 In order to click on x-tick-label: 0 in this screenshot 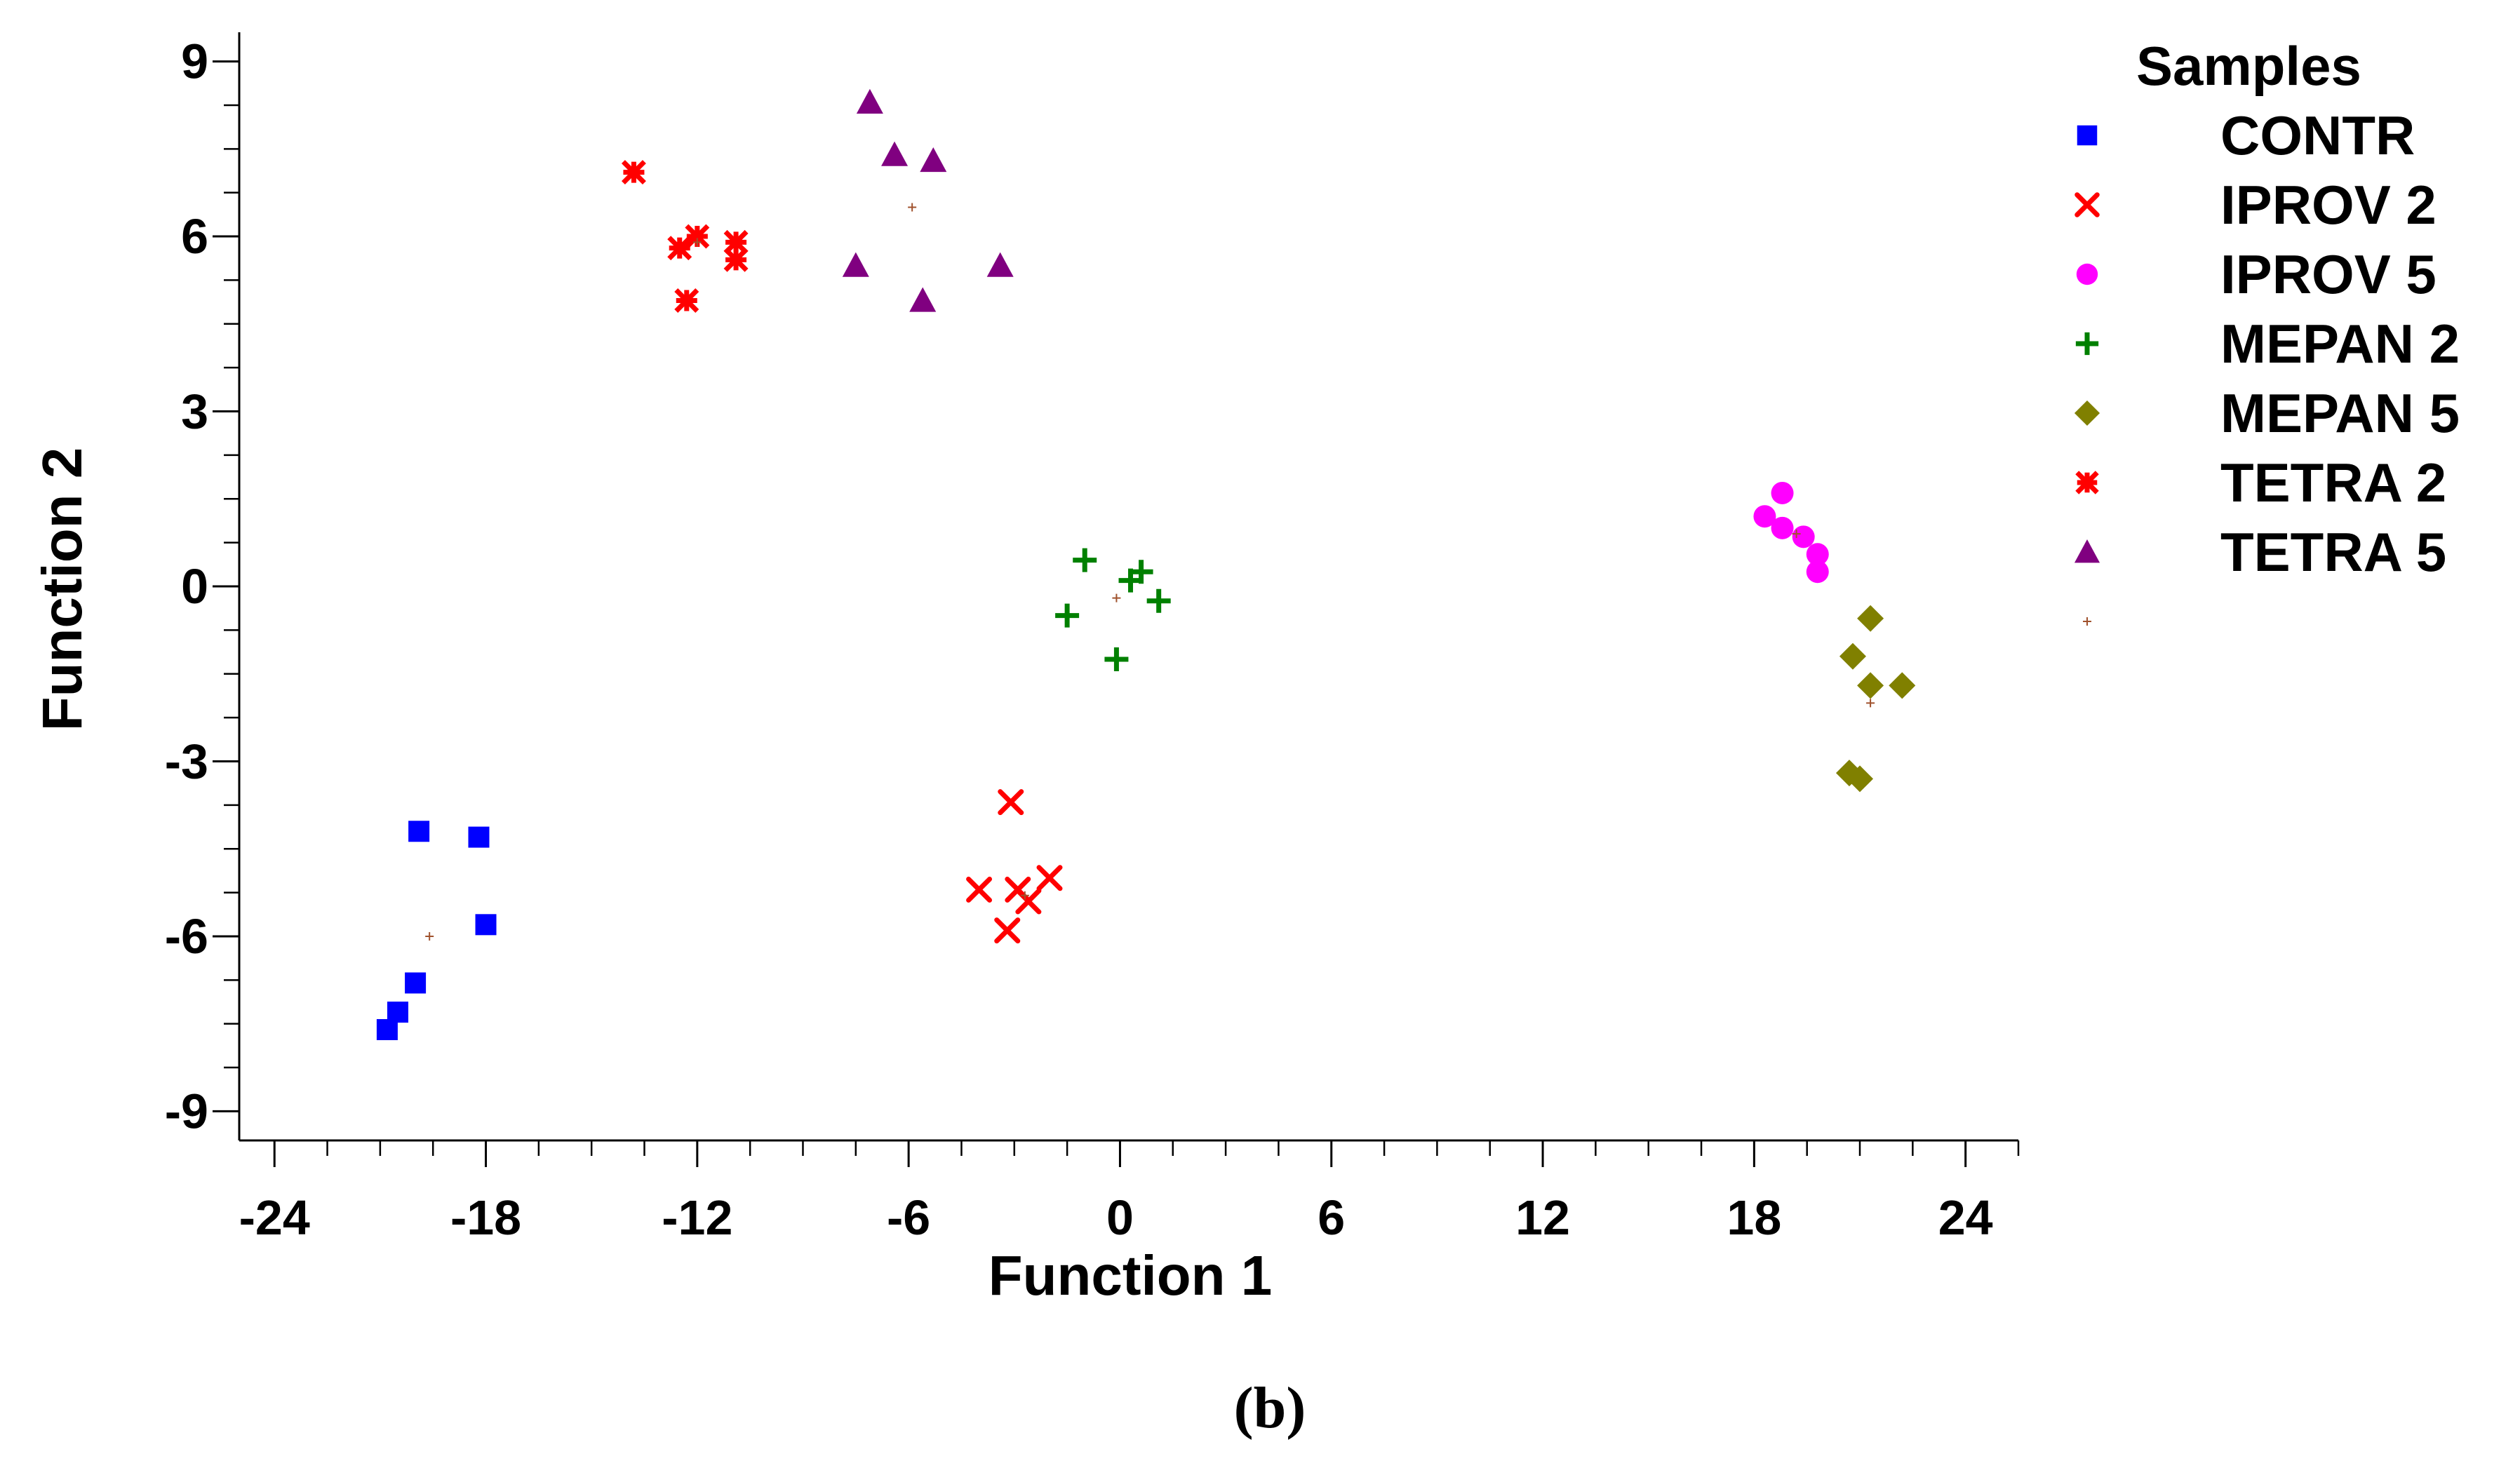, I will do `click(1120, 1217)`.